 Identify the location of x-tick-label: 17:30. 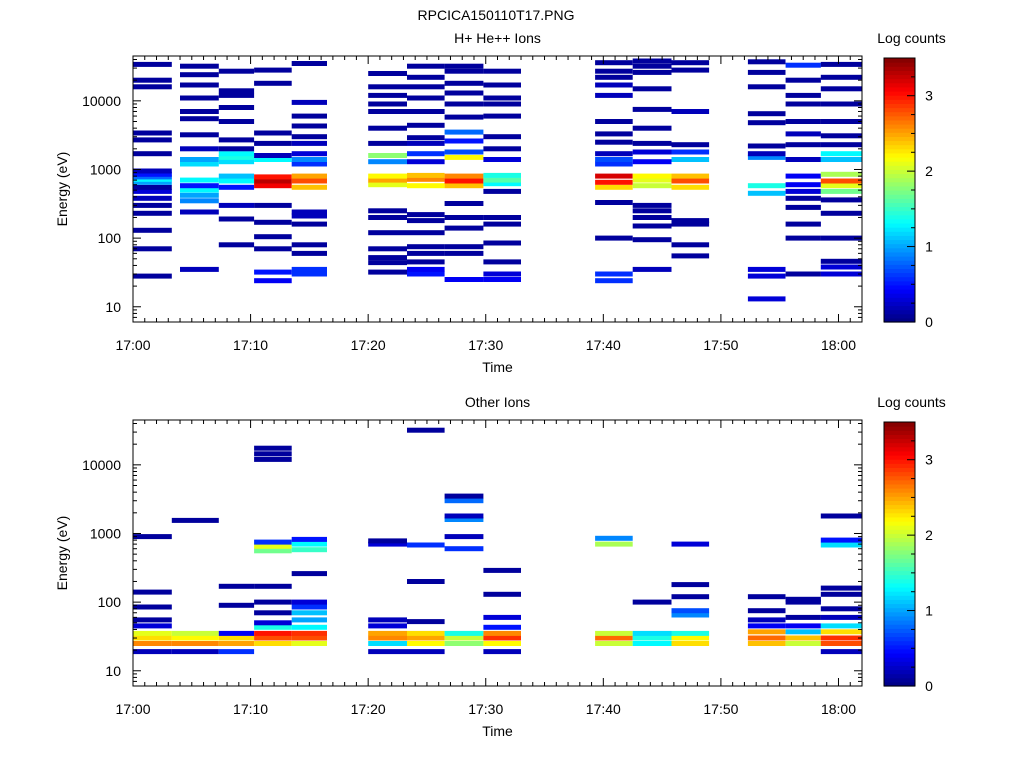
(485, 345).